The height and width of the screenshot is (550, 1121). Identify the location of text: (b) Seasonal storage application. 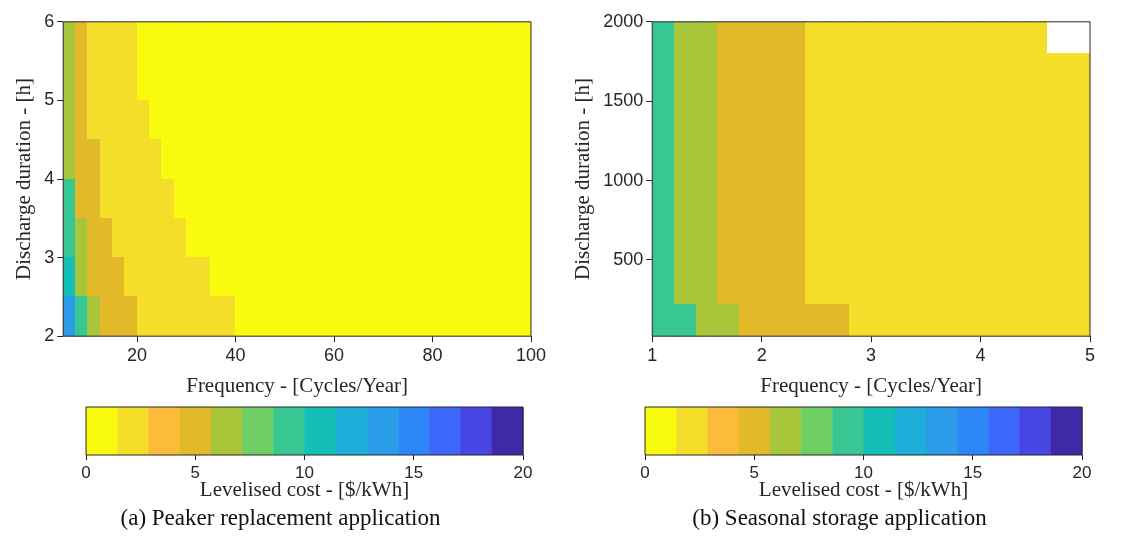
(839, 518).